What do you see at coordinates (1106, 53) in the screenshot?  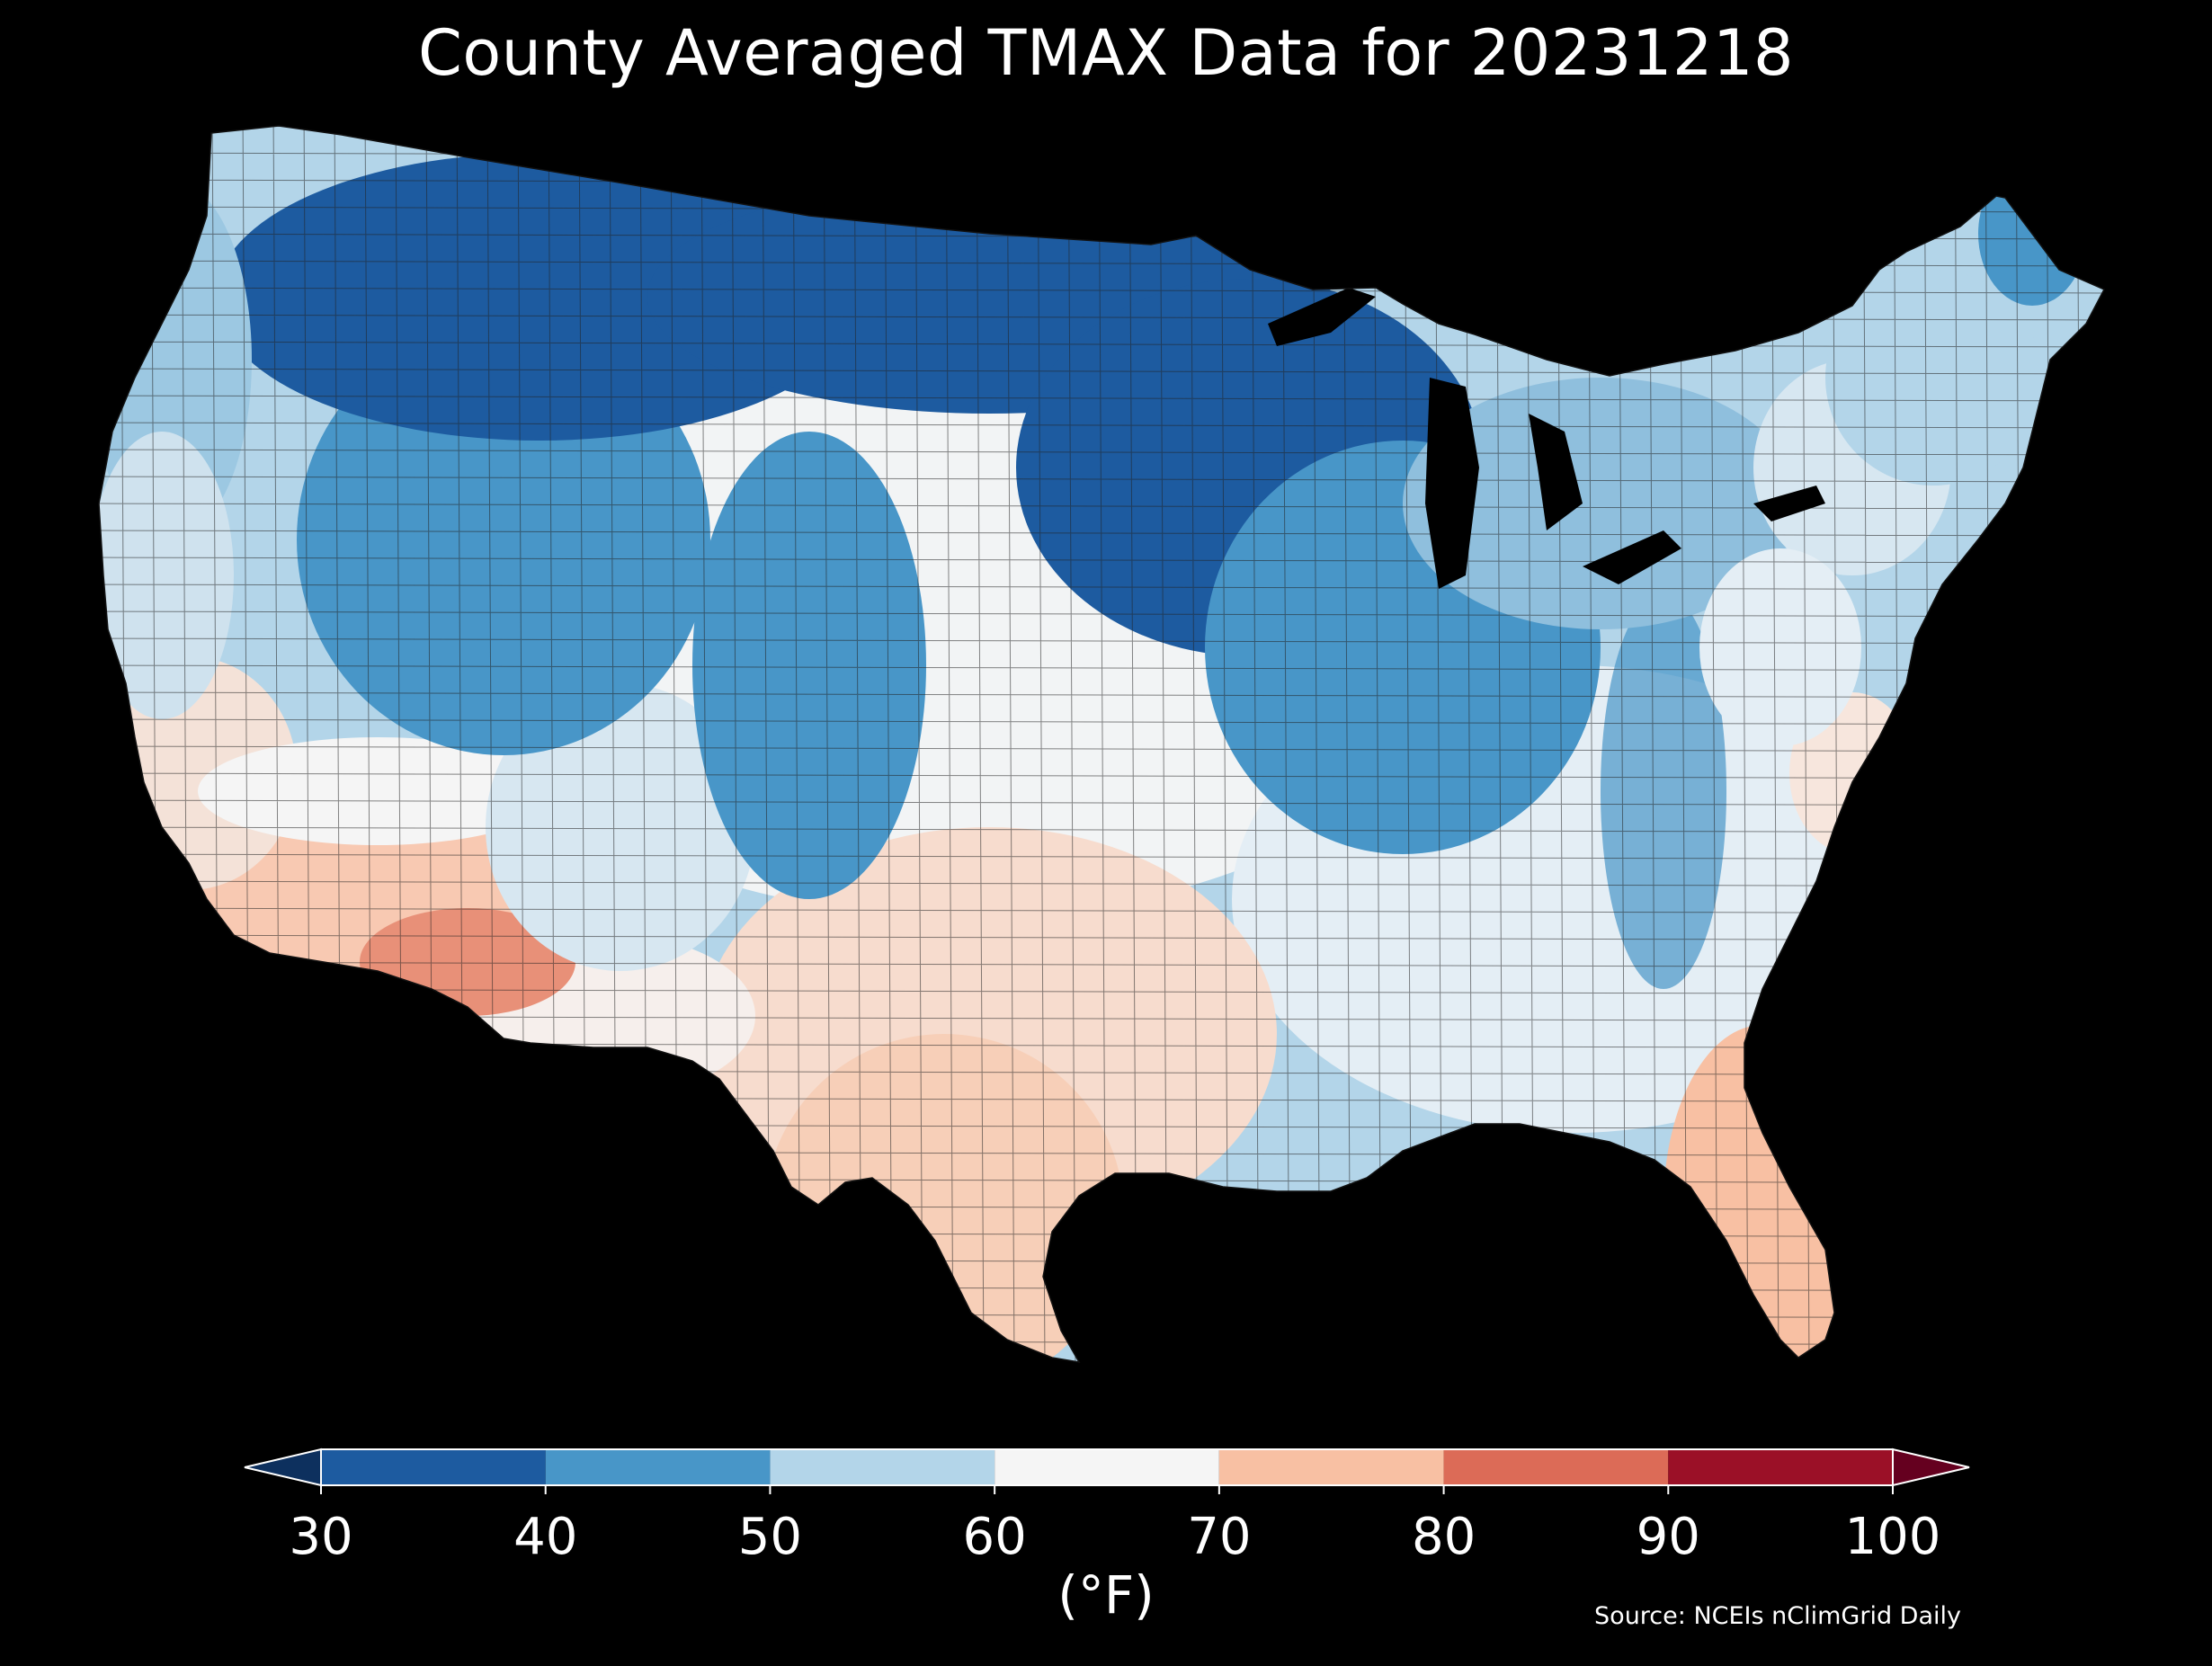 I see `map-title: County Averaged TMAX Data for 20231218` at bounding box center [1106, 53].